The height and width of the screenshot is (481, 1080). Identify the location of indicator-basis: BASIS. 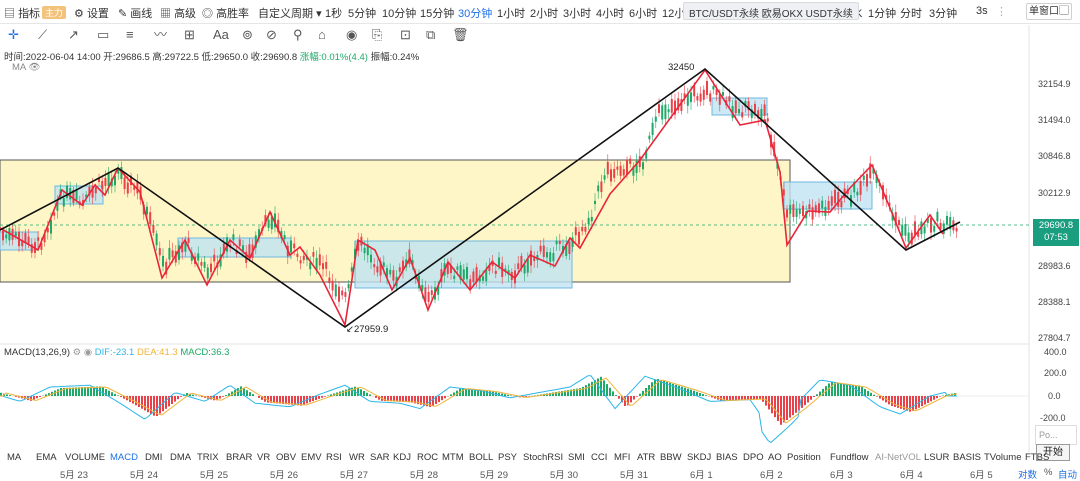
(967, 457).